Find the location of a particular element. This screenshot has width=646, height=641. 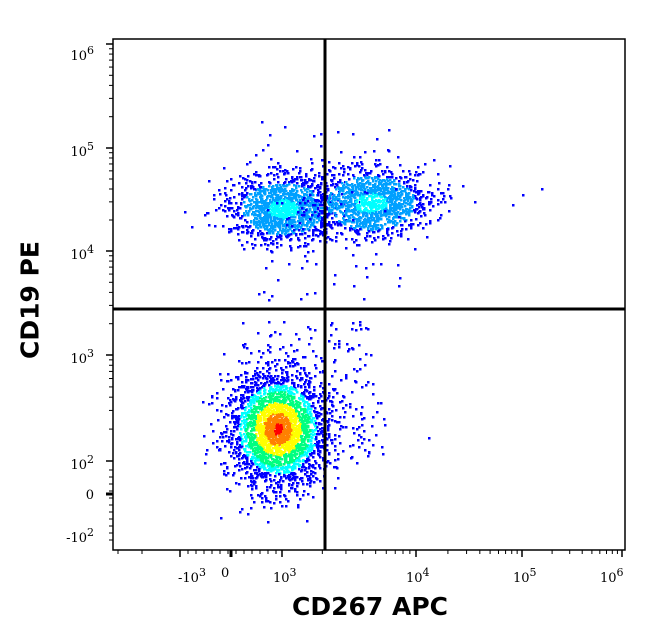

y-tick-label: 0 is located at coordinates (89, 495).